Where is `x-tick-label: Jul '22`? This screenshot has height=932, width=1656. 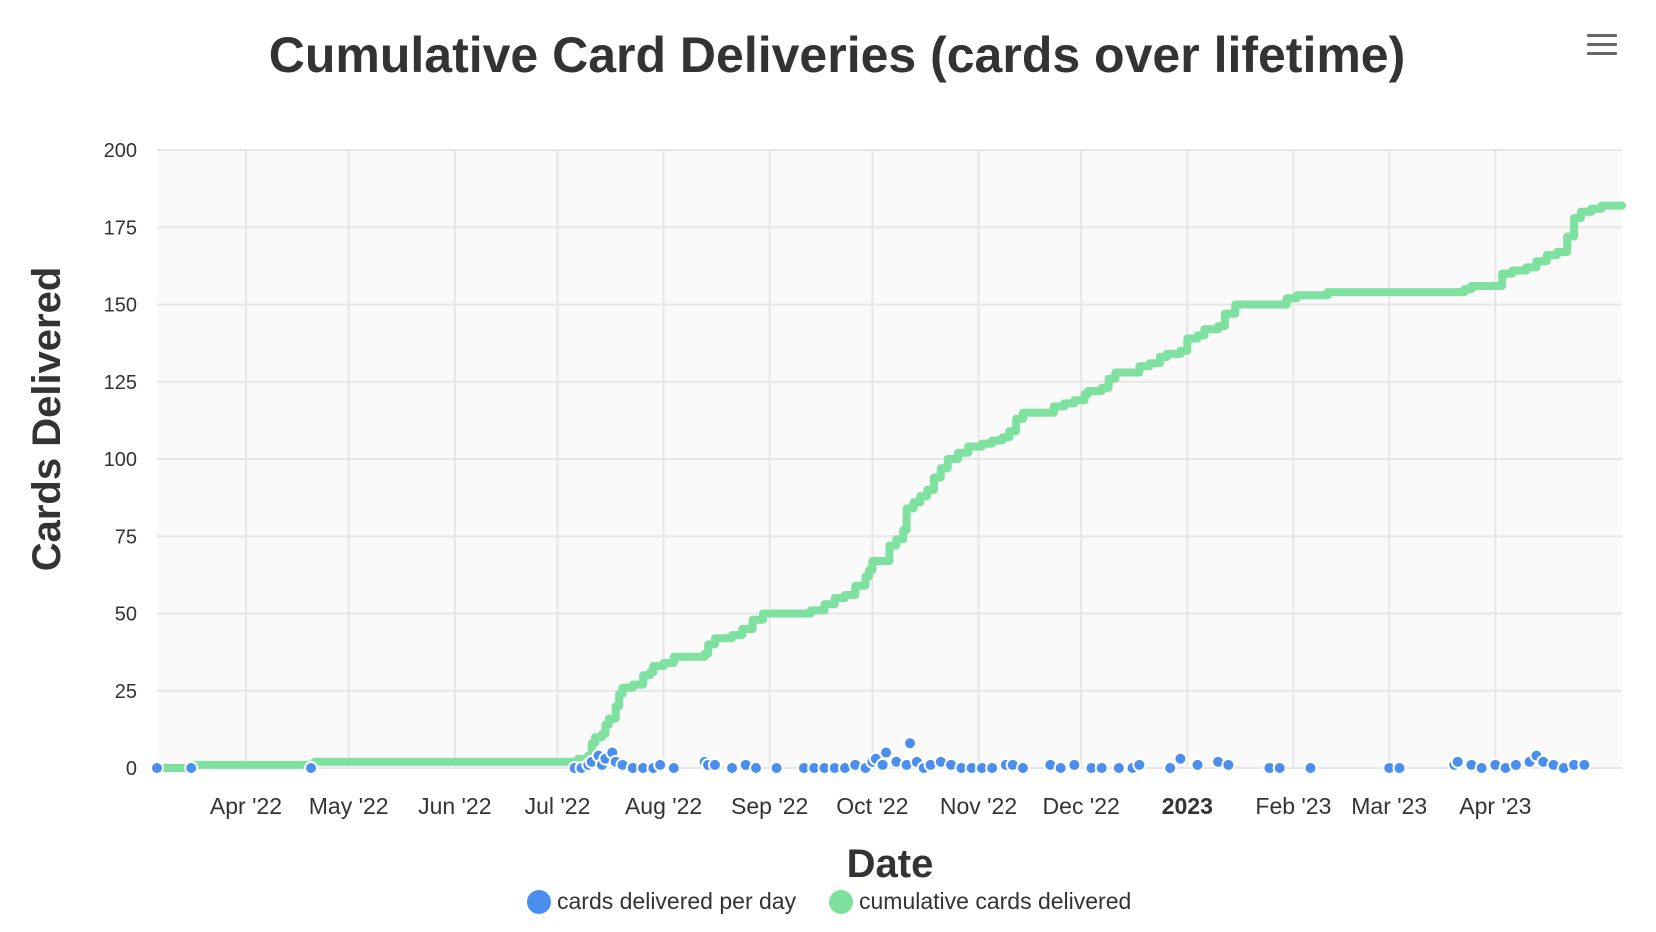 x-tick-label: Jul '22 is located at coordinates (558, 806).